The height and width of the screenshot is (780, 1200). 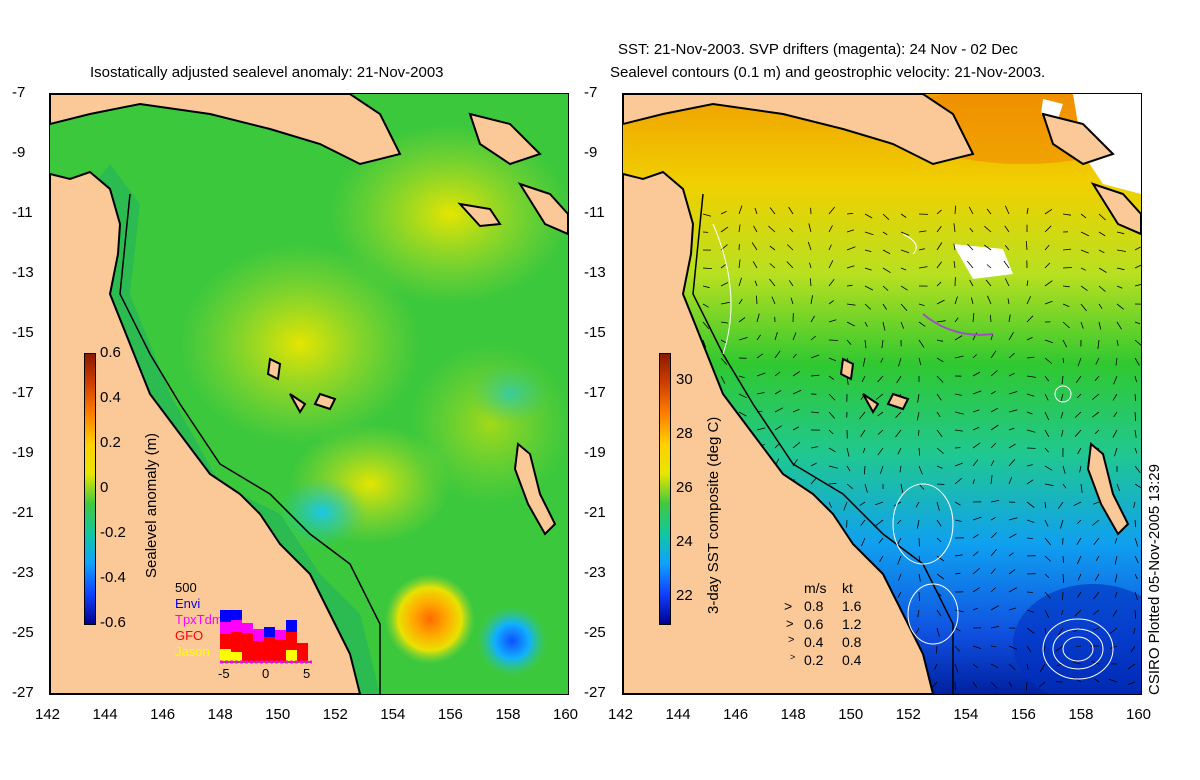 What do you see at coordinates (186, 587) in the screenshot?
I see `histogram-top-value: 500` at bounding box center [186, 587].